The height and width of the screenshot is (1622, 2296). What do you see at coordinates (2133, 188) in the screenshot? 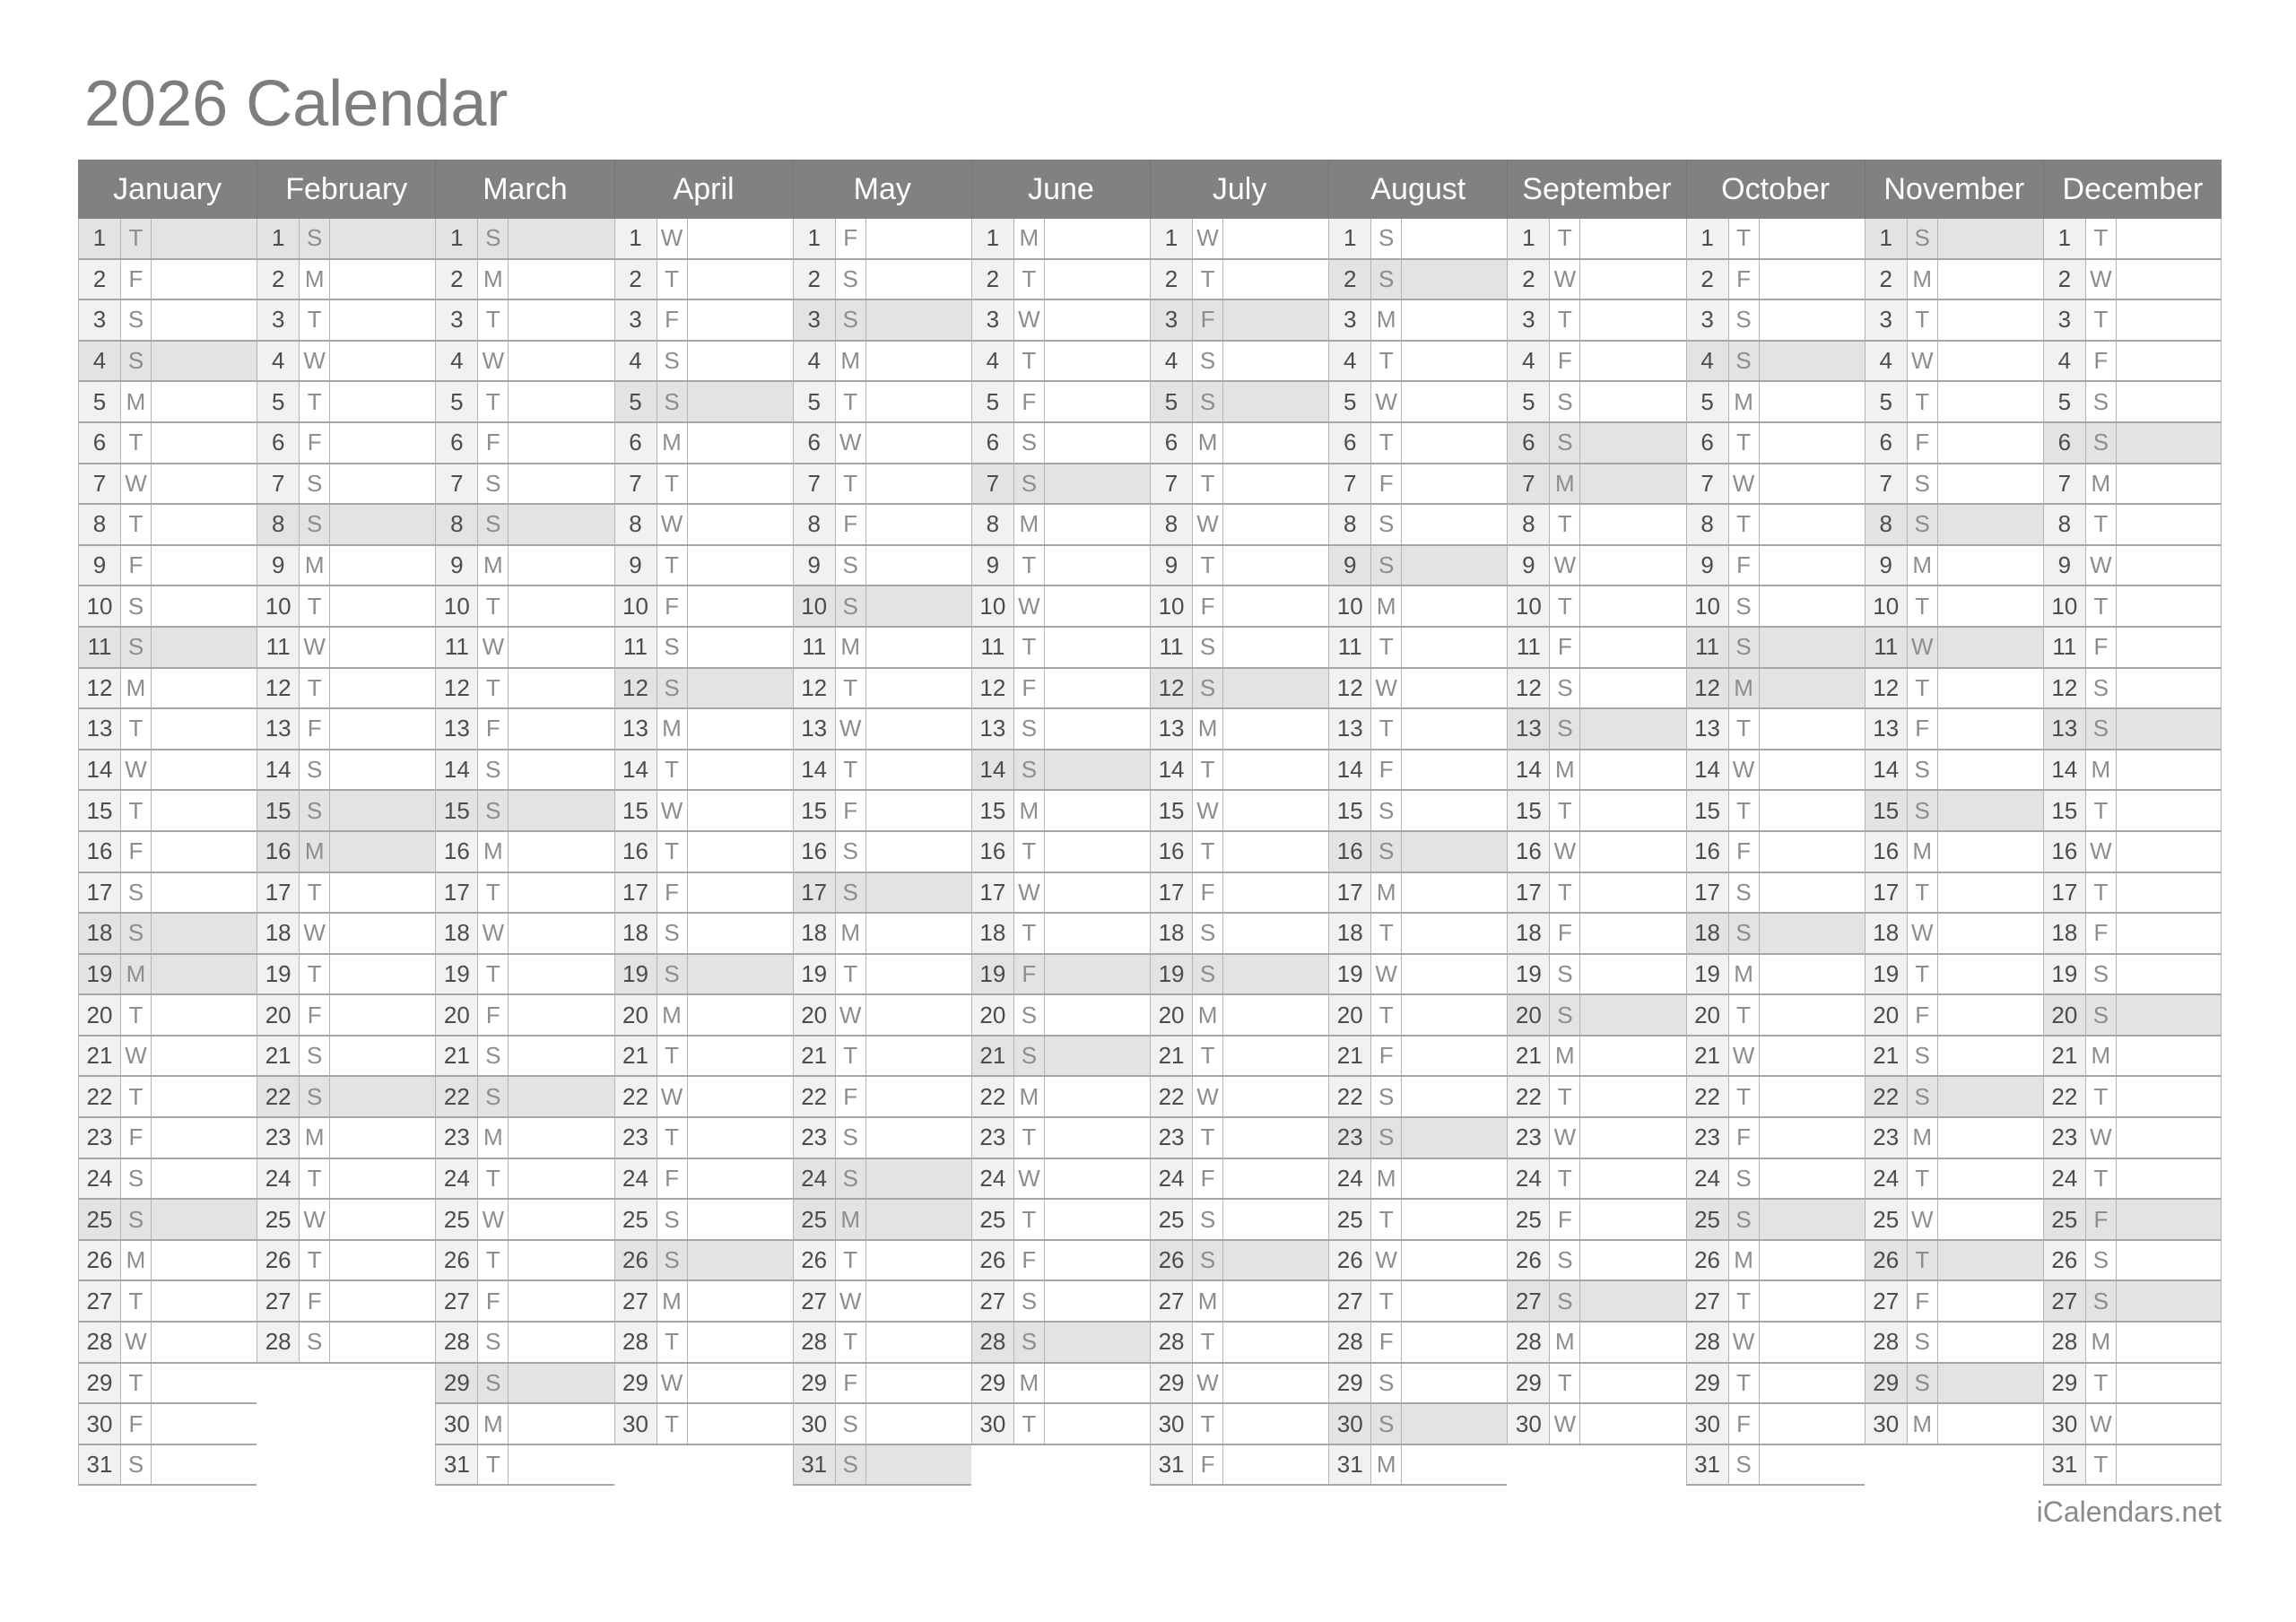
I see `month-label: December` at bounding box center [2133, 188].